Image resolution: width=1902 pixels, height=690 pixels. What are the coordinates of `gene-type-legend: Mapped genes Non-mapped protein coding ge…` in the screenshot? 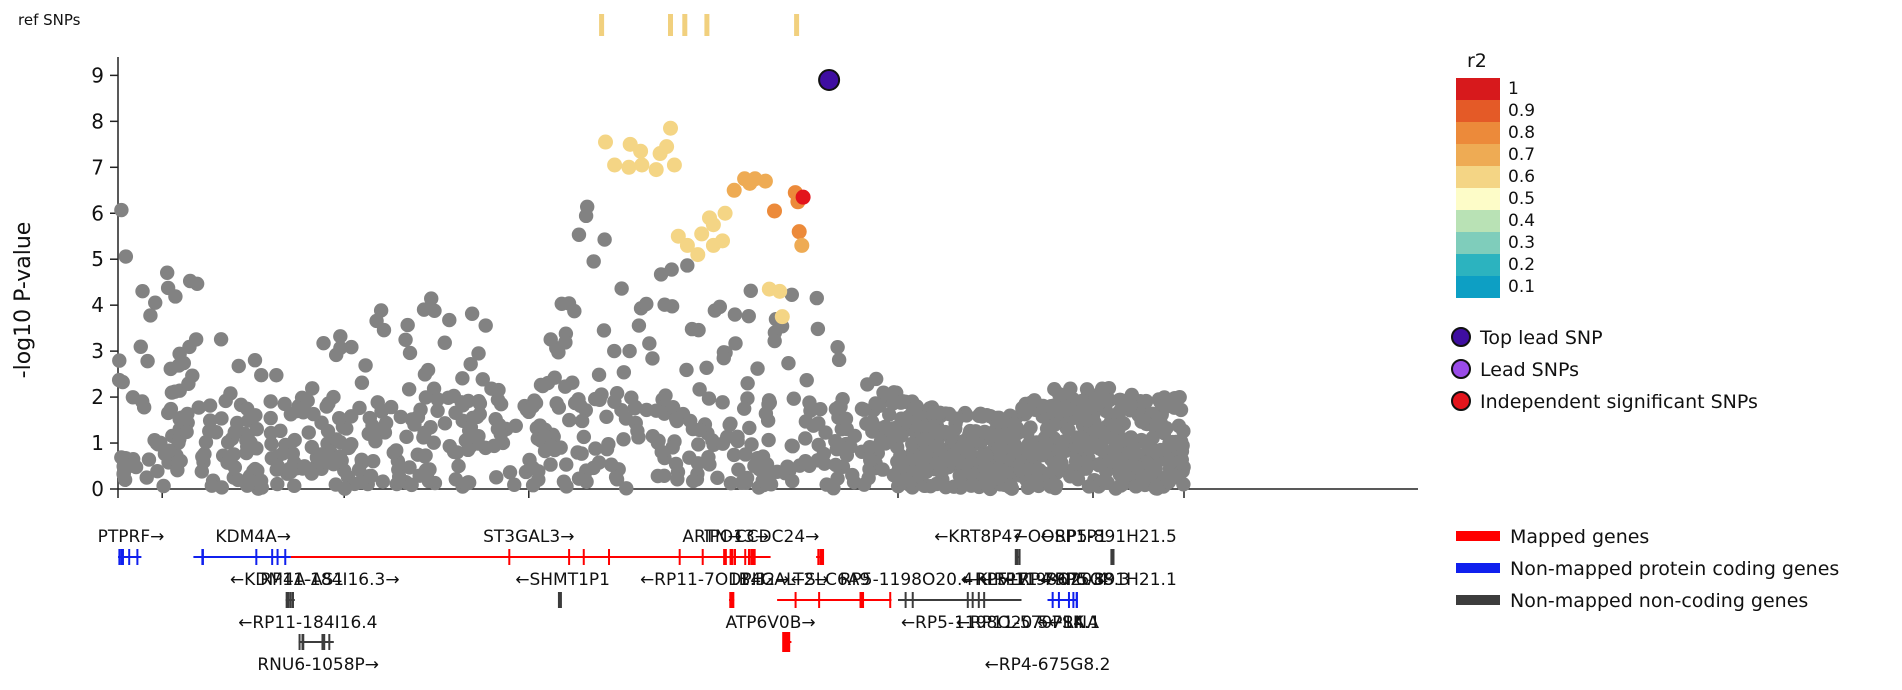 It's located at (1647, 569).